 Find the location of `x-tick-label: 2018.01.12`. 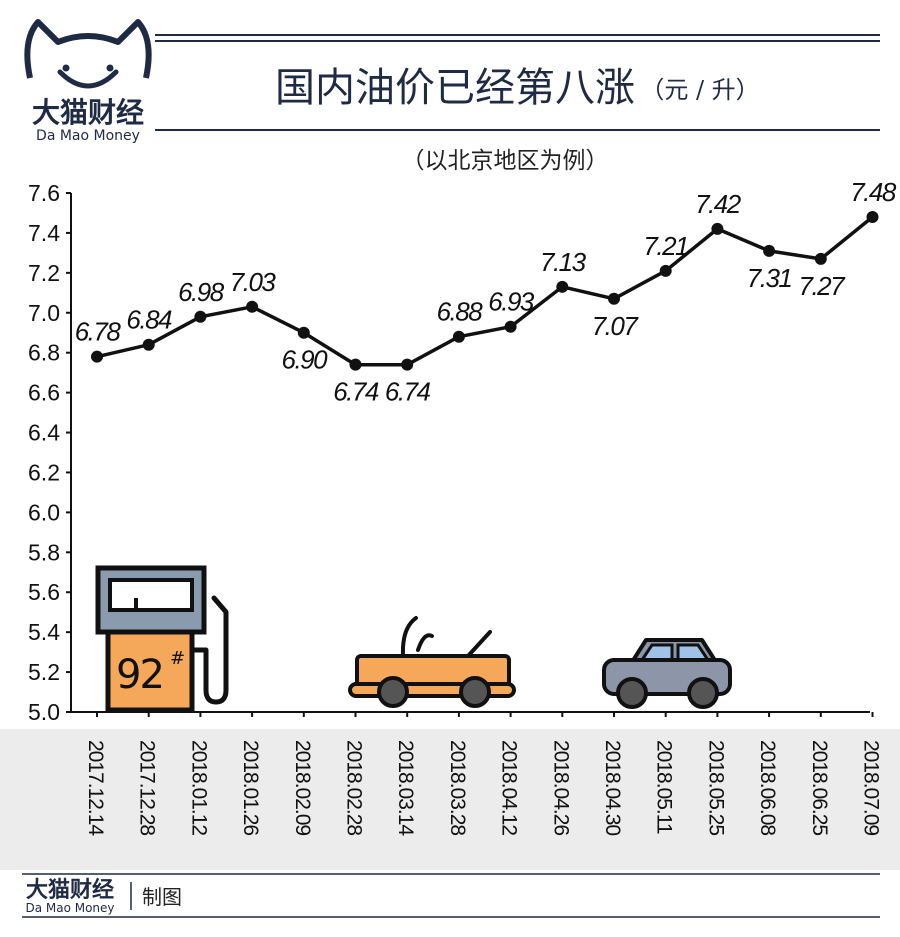

x-tick-label: 2018.01.12 is located at coordinates (198, 787).